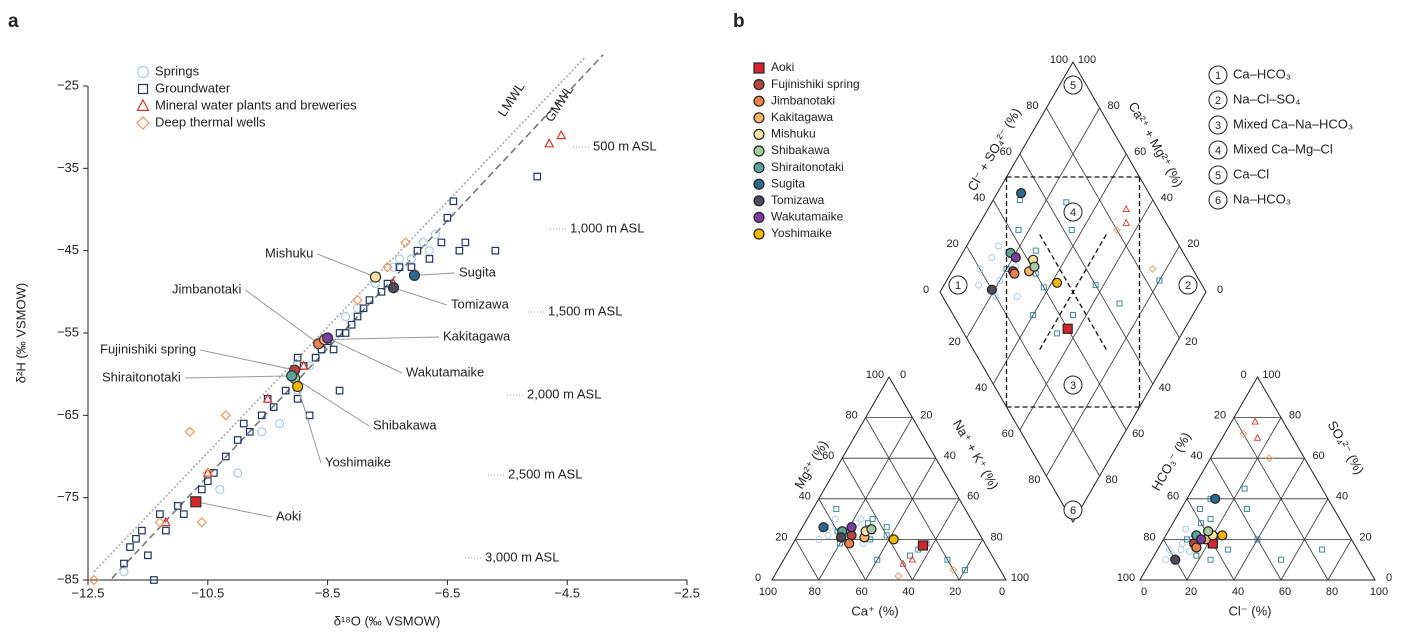 The width and height of the screenshot is (1413, 634). What do you see at coordinates (1193, 244) in the screenshot?
I see `cm-tick-label: 20` at bounding box center [1193, 244].